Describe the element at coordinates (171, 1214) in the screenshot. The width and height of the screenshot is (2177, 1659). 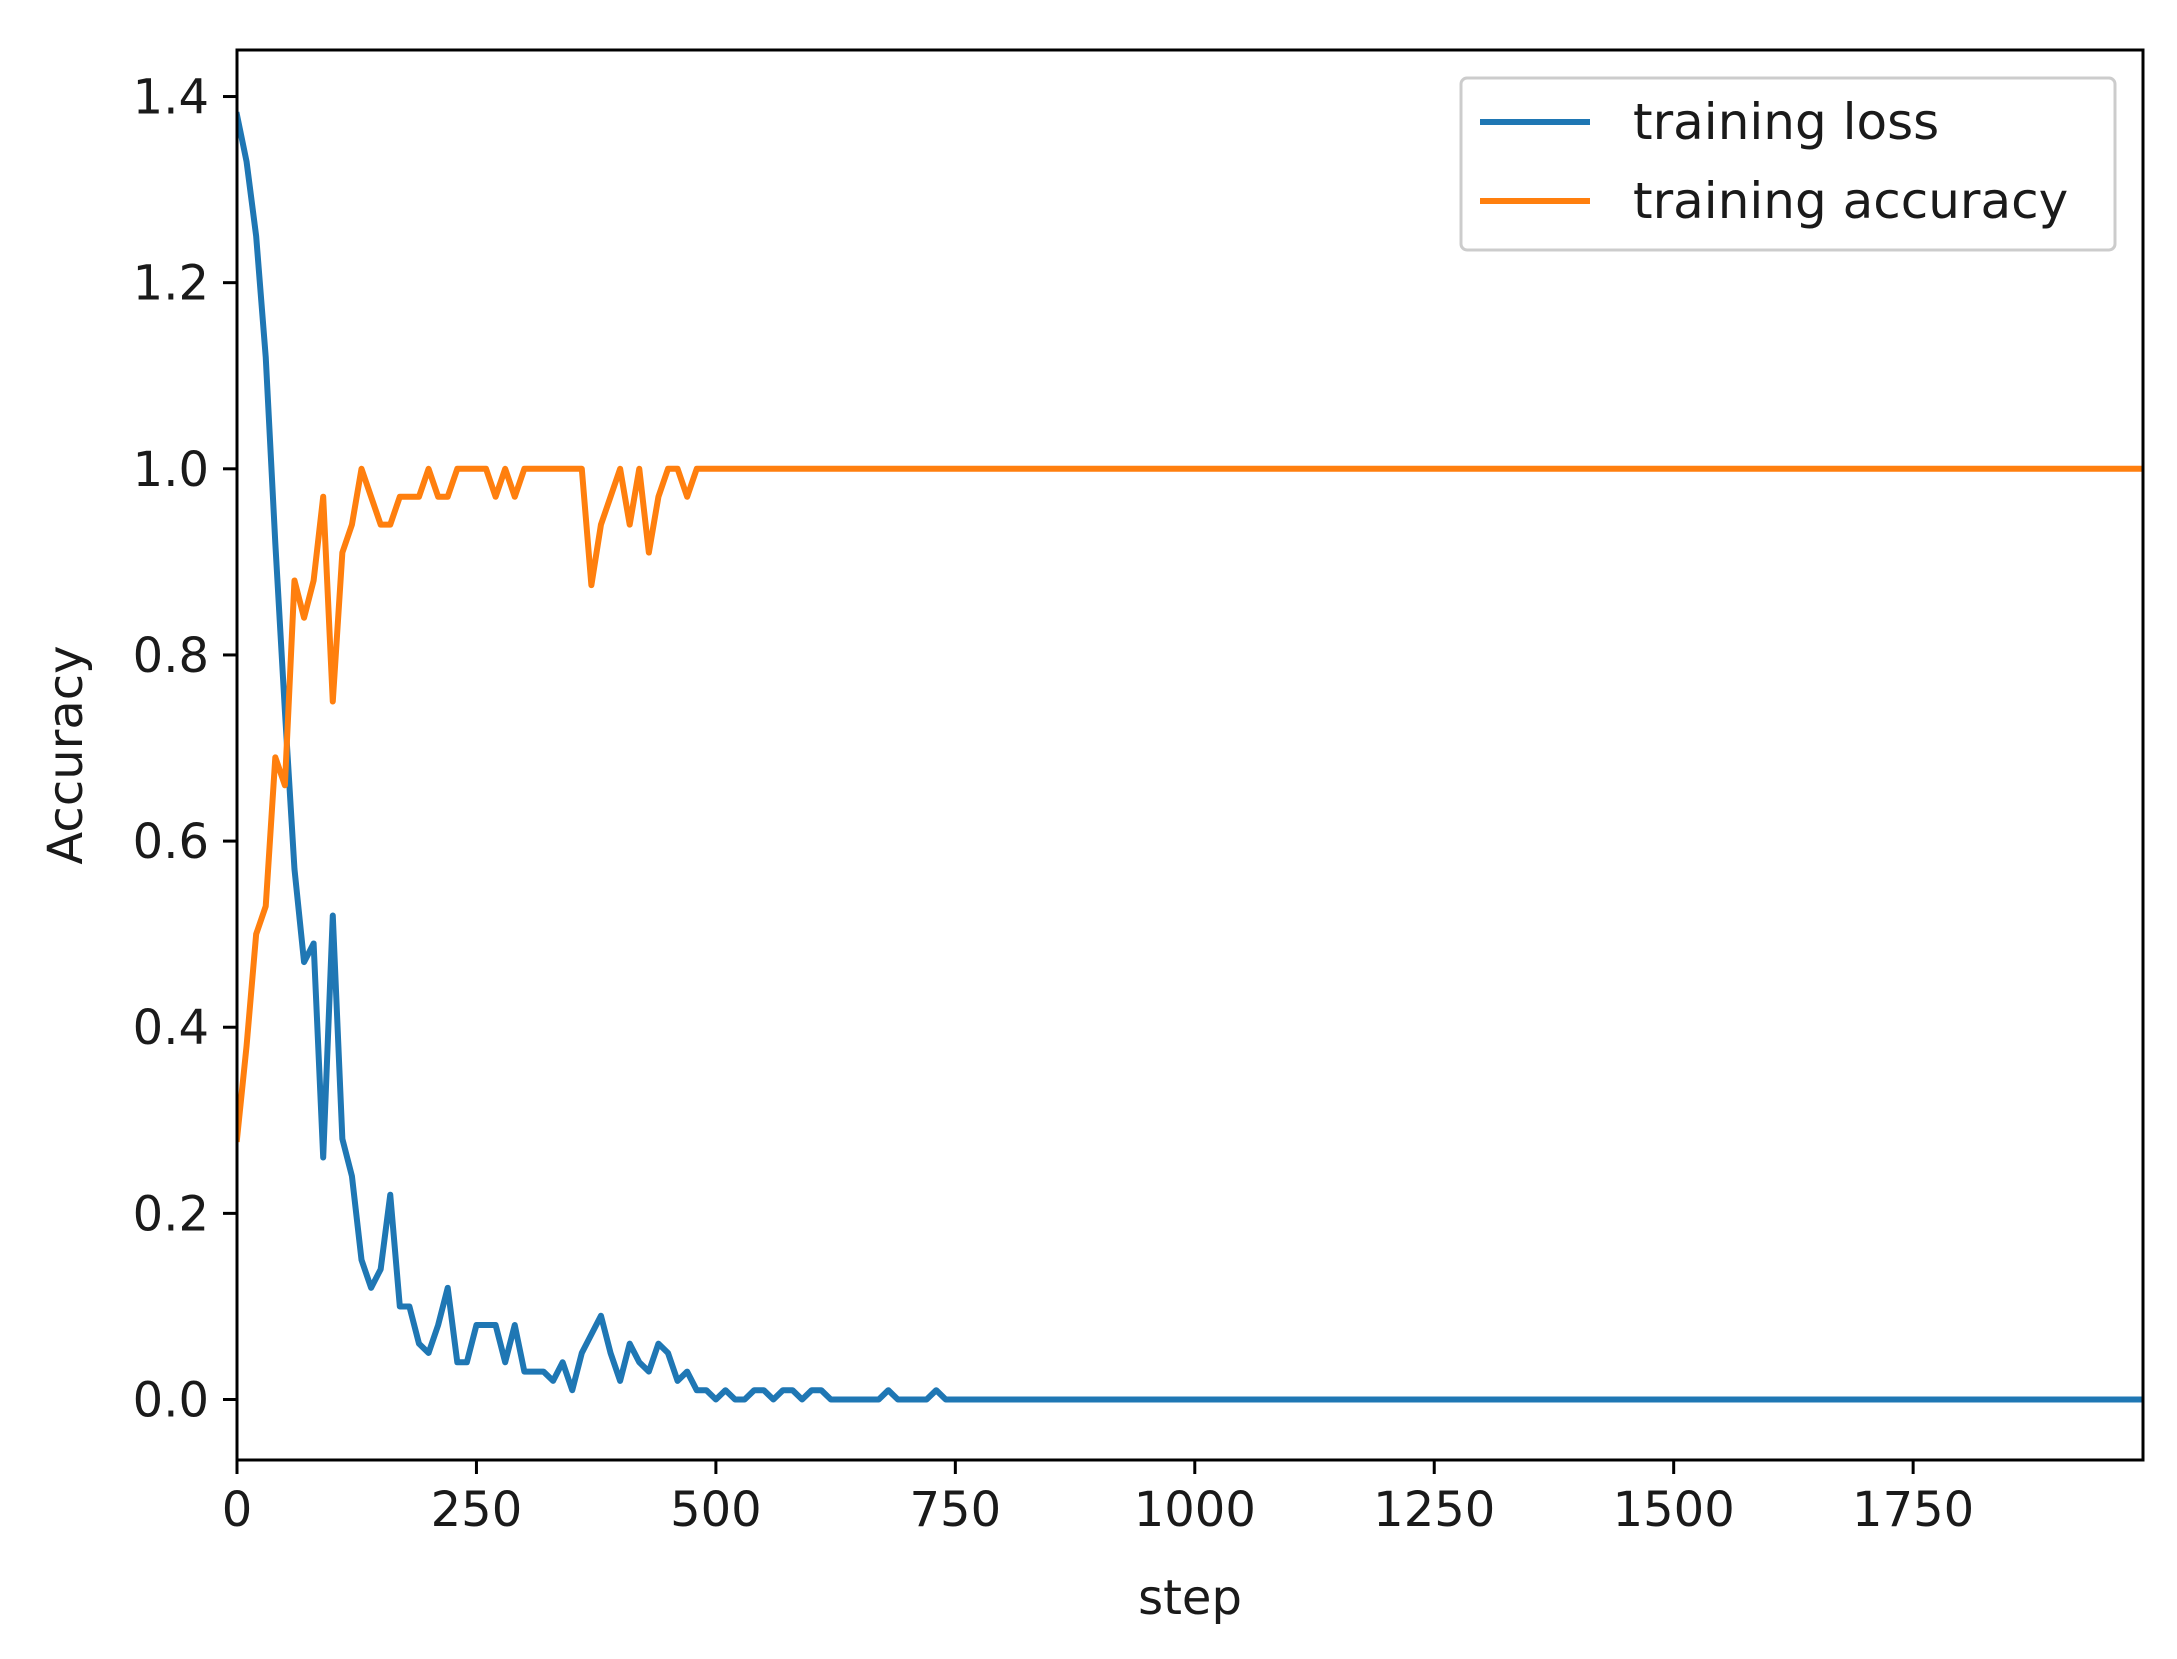
I see `y-tick-label: 0.2` at that location.